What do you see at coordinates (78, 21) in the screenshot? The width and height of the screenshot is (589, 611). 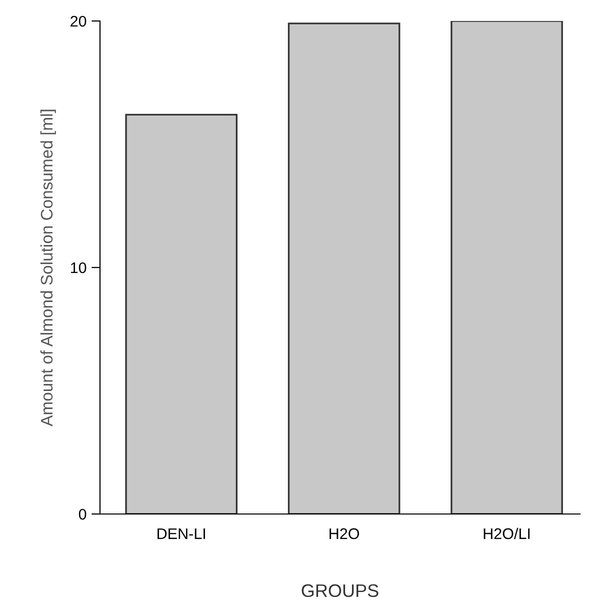 I see `y-tick-label: 20` at bounding box center [78, 21].